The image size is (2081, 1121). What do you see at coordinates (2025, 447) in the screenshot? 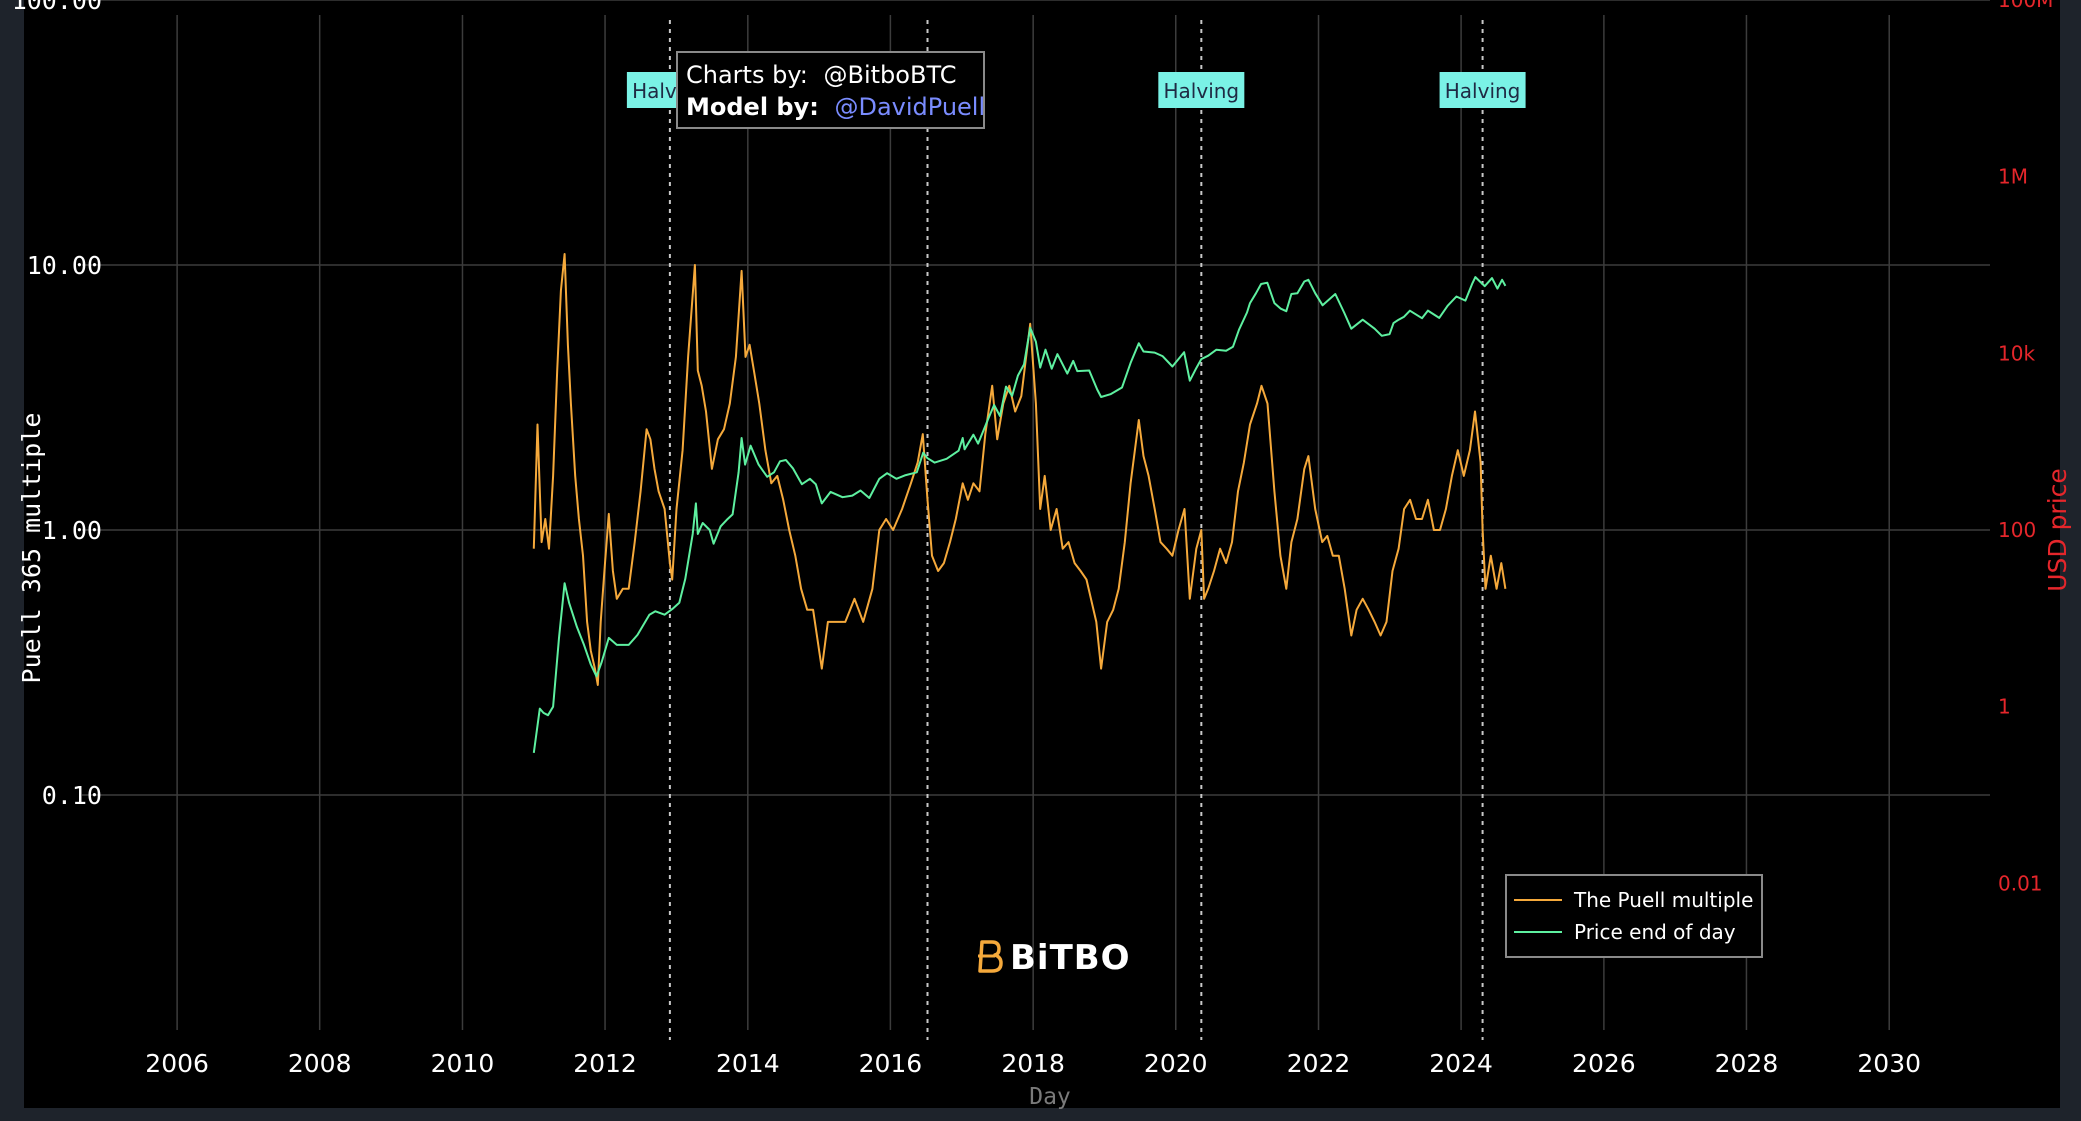
I see `right-axis-ticks: 100M 1M 10k 100 1 0.01` at bounding box center [2025, 447].